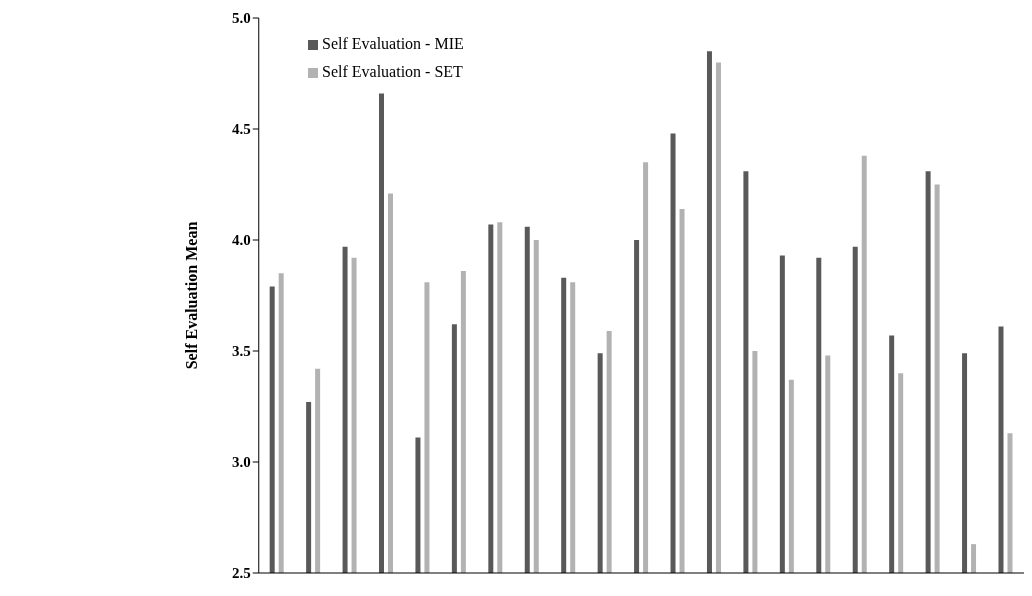 This screenshot has height=596, width=1032. What do you see at coordinates (241, 129) in the screenshot?
I see `y-tick-label: 4.5` at bounding box center [241, 129].